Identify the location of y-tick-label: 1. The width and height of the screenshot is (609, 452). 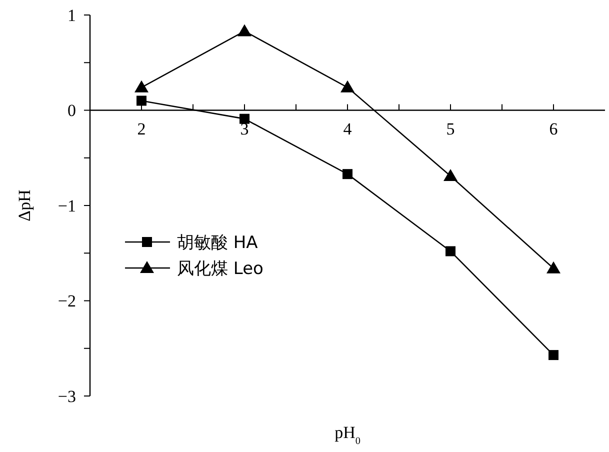
(72, 15).